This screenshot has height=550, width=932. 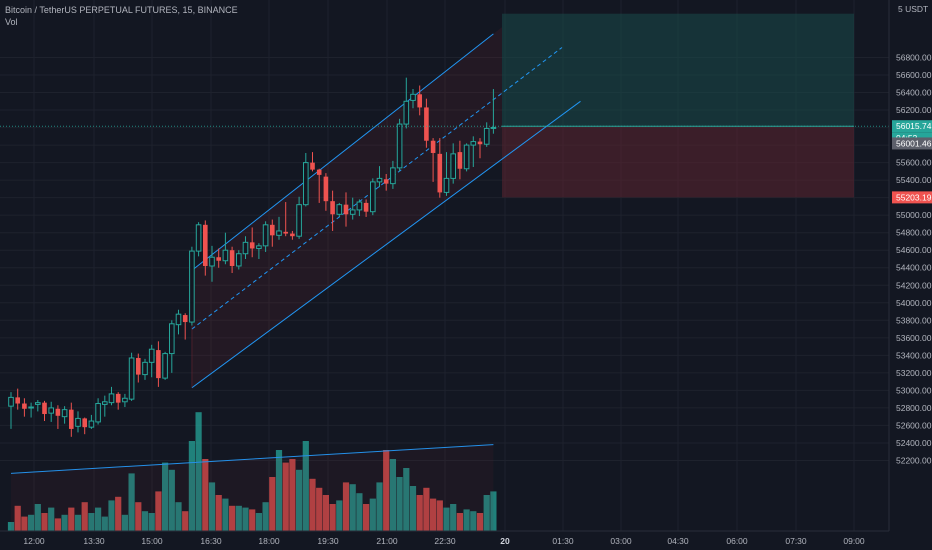 What do you see at coordinates (914, 390) in the screenshot?
I see `price-tick-label: 53000.00` at bounding box center [914, 390].